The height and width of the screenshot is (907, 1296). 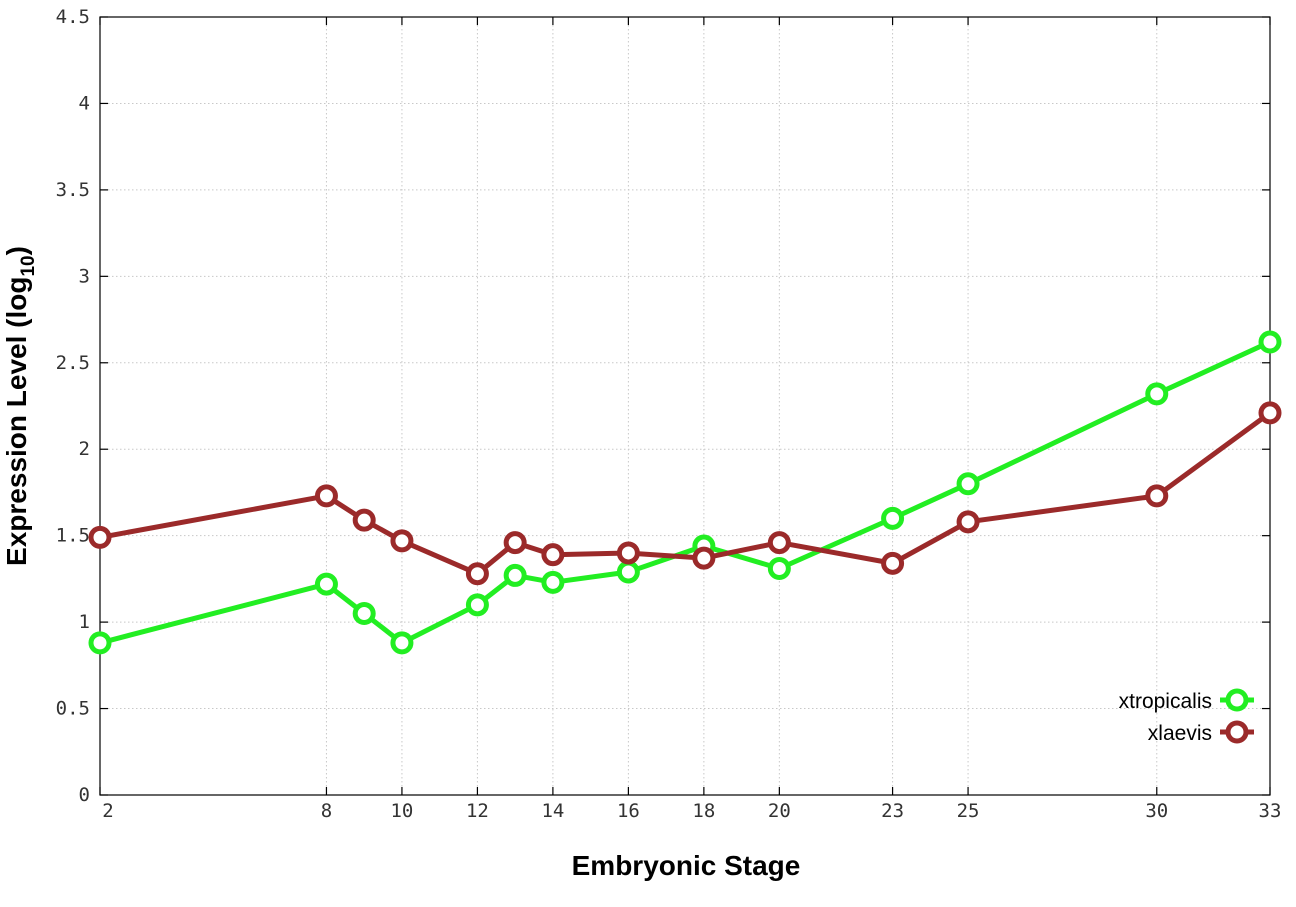 I want to click on x-tick-label: 30, so click(x=1156, y=811).